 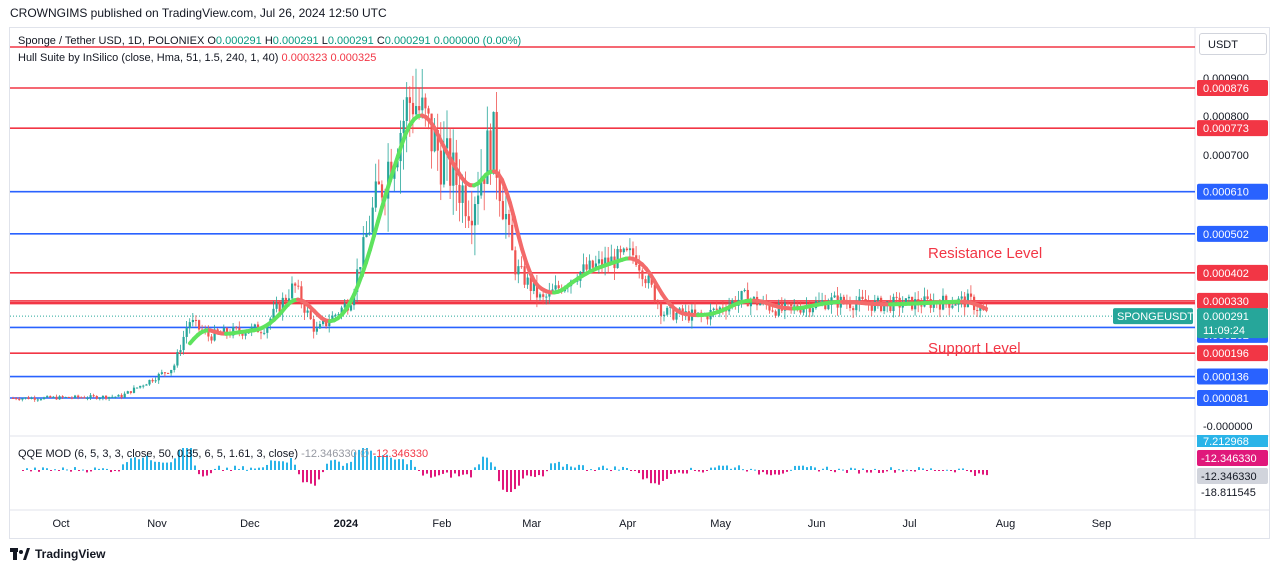 I want to click on level-badge-label: 0.000610, so click(x=1226, y=193).